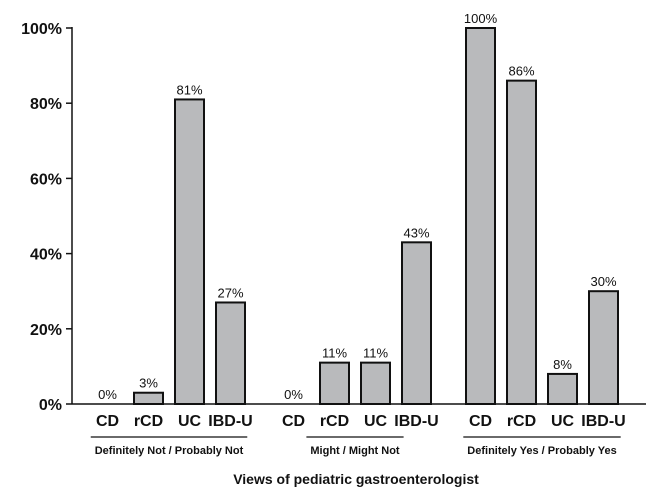  What do you see at coordinates (416, 232) in the screenshot?
I see `data-label: 43%` at bounding box center [416, 232].